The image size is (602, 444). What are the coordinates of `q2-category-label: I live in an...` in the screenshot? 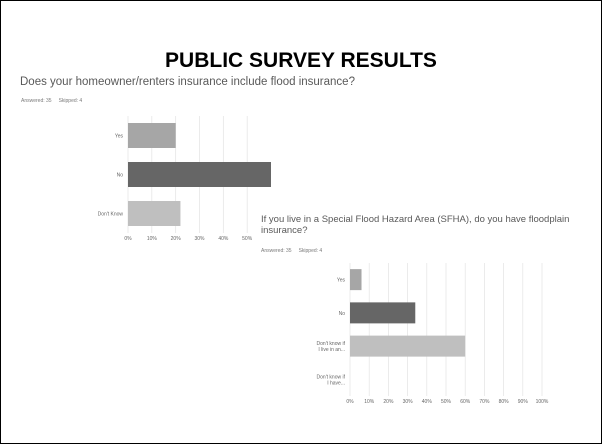 It's located at (331, 350).